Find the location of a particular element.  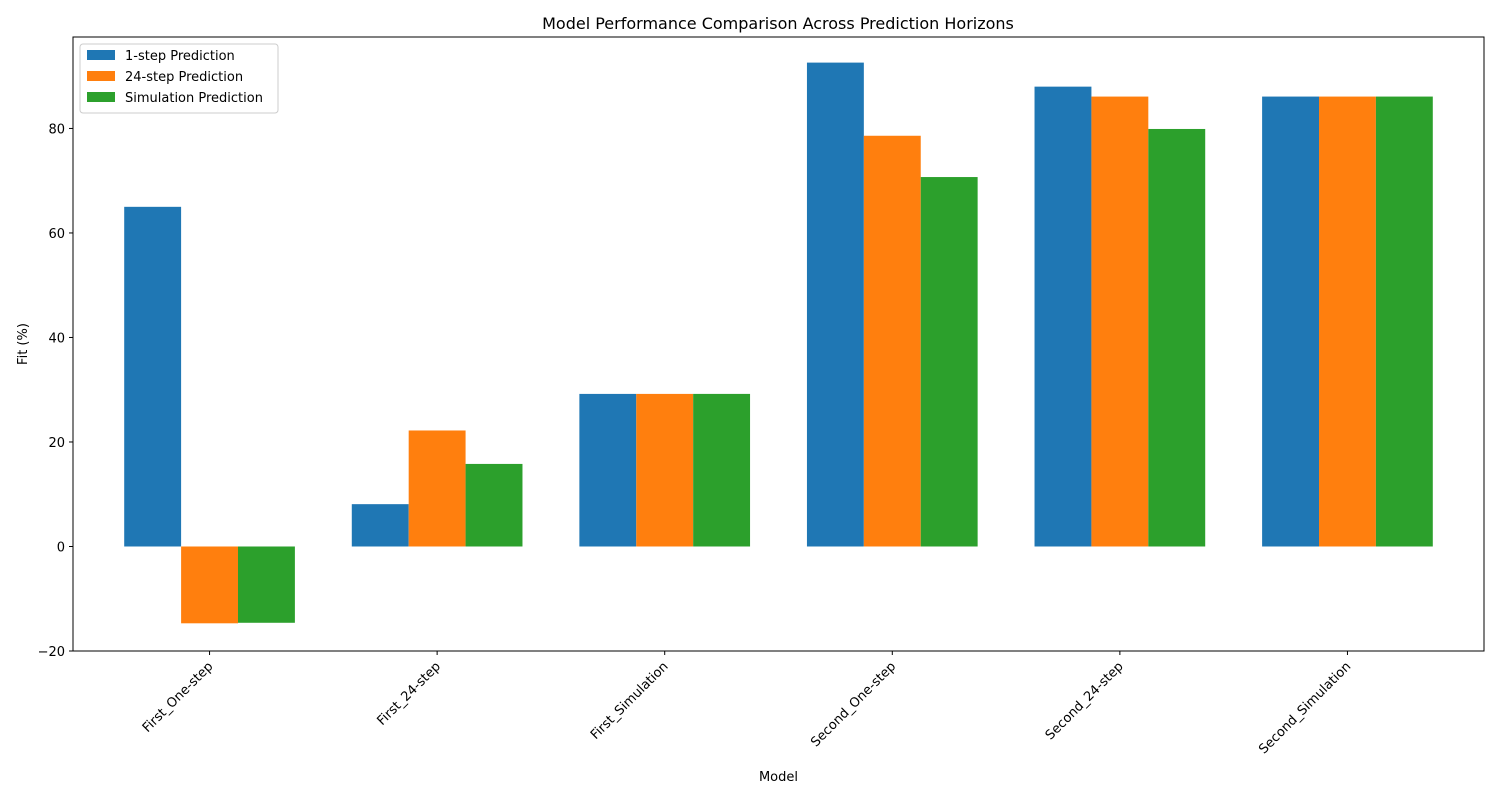

x-tick-label: First_24-step is located at coordinates (409, 693).